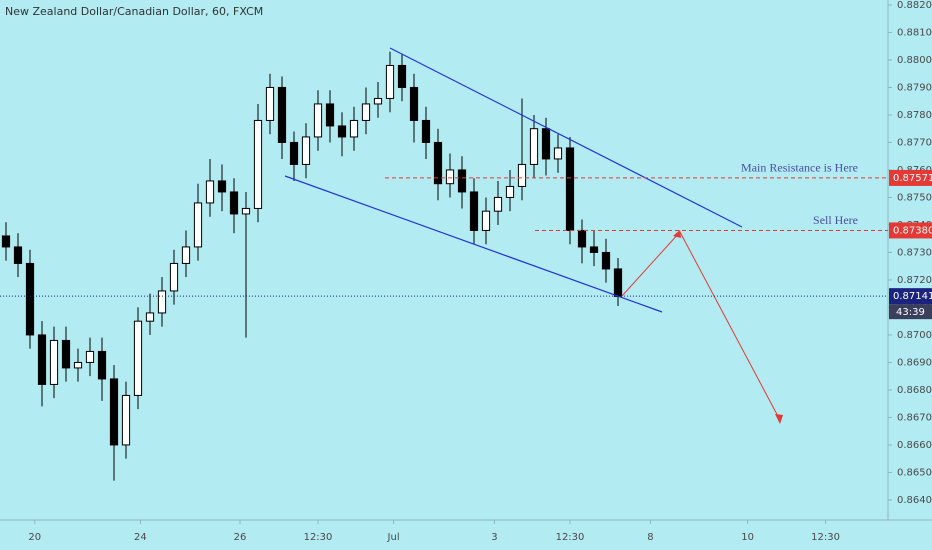 This screenshot has width=932, height=550. What do you see at coordinates (240, 537) in the screenshot?
I see `x-tick-label: 26` at bounding box center [240, 537].